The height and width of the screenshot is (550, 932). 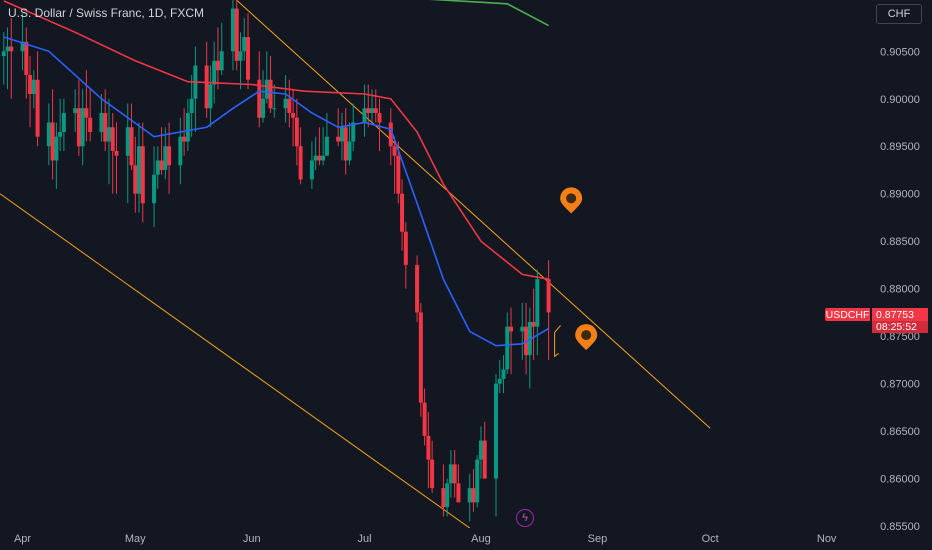 What do you see at coordinates (847, 314) in the screenshot?
I see `price-badge-symbol: USDCHF` at bounding box center [847, 314].